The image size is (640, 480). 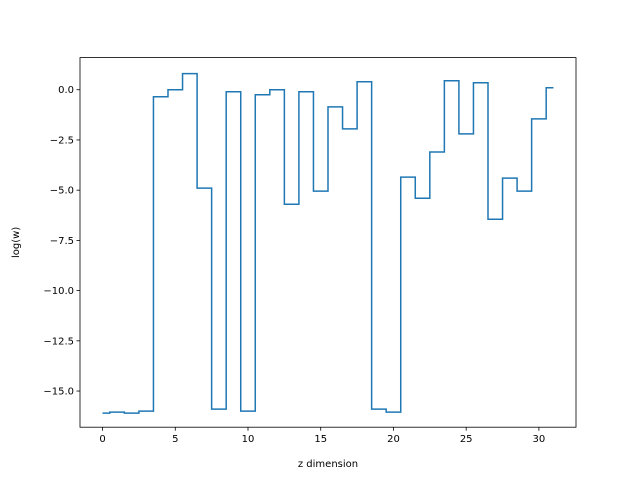 I want to click on y-tick-label: −12.5, so click(x=58, y=341).